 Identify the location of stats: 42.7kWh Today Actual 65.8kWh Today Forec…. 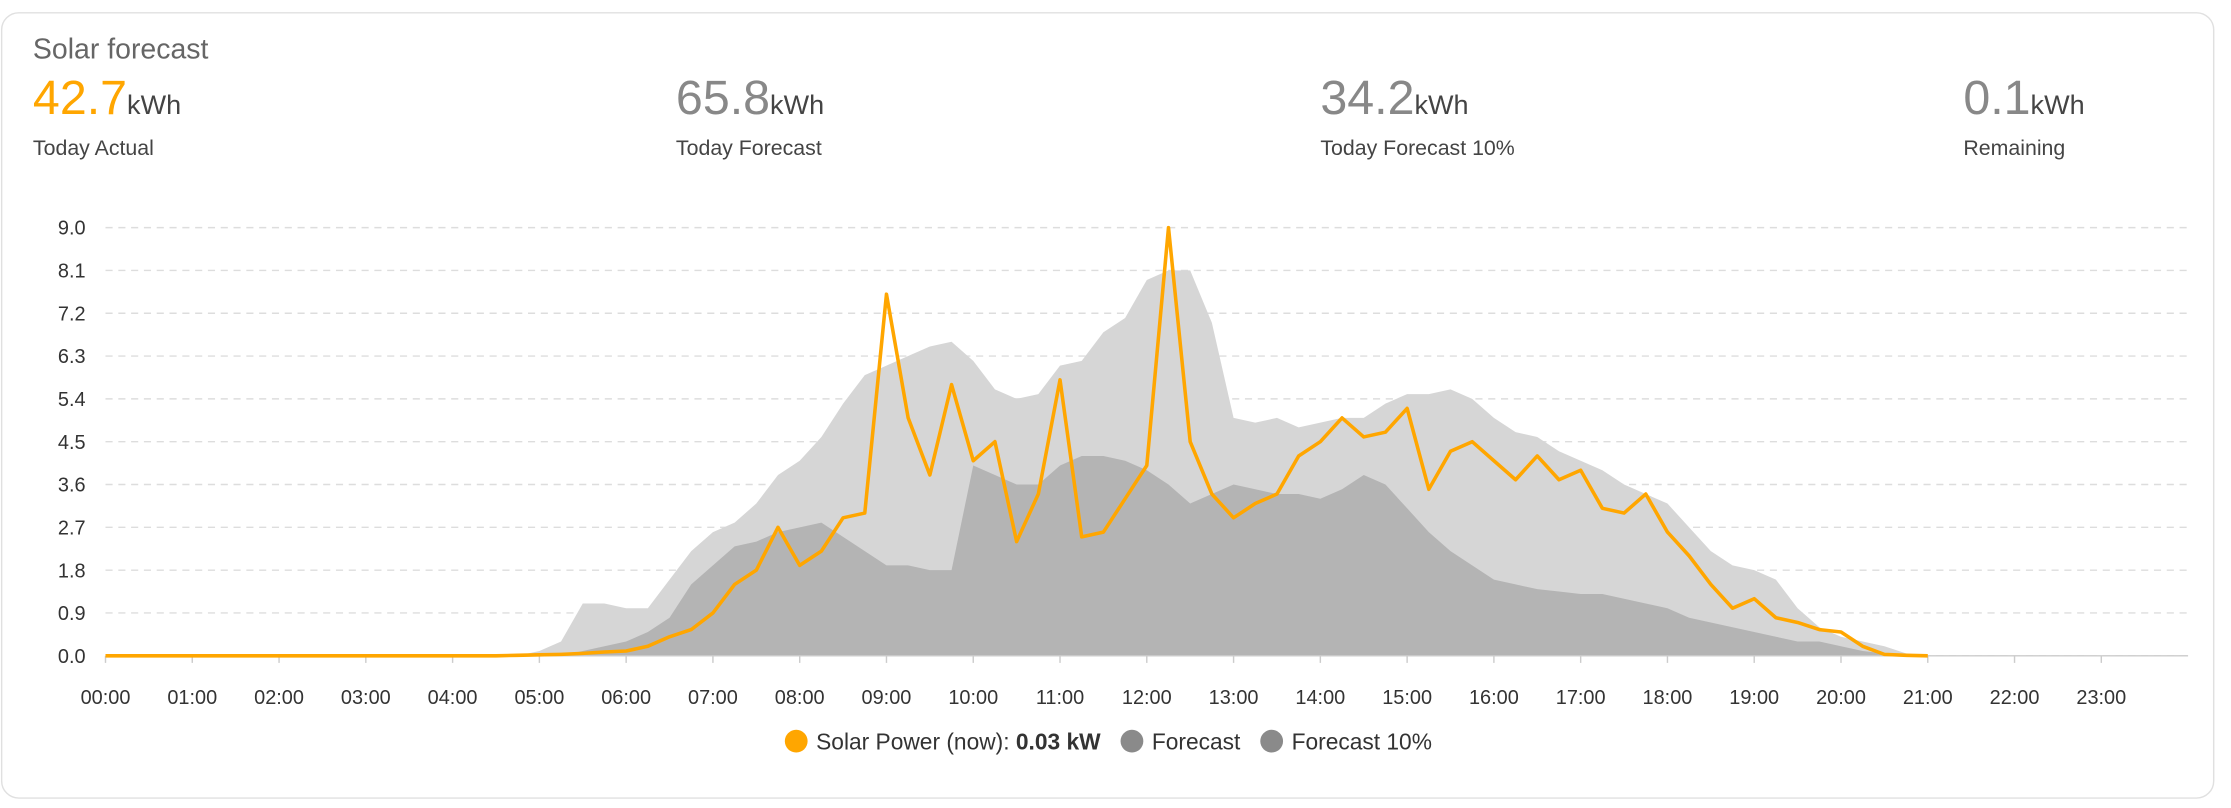
(1059, 115).